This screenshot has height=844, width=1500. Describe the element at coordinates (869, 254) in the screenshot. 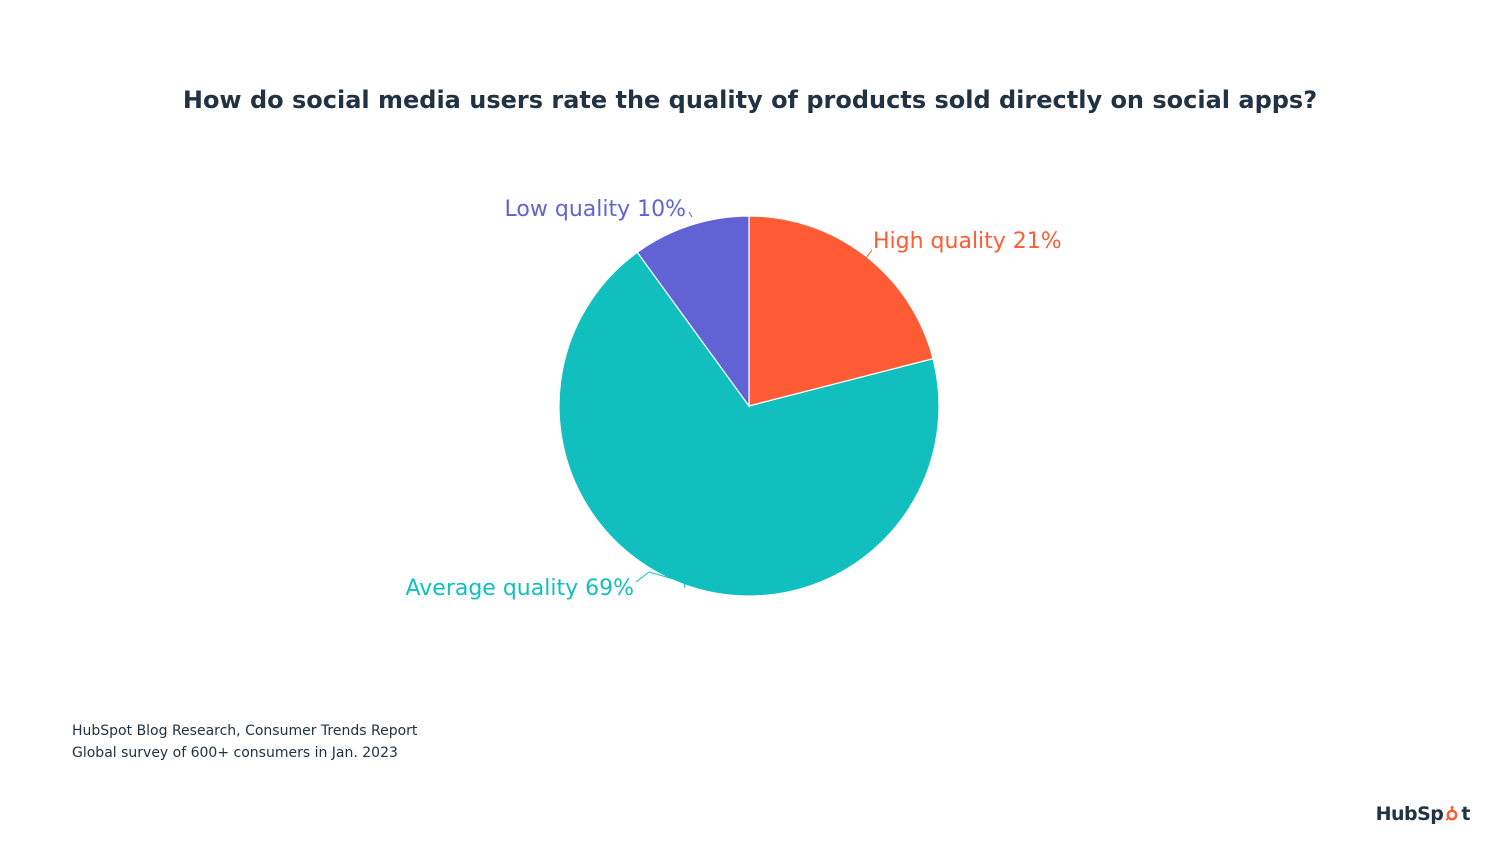

I see `leader-line-high-quality` at that location.